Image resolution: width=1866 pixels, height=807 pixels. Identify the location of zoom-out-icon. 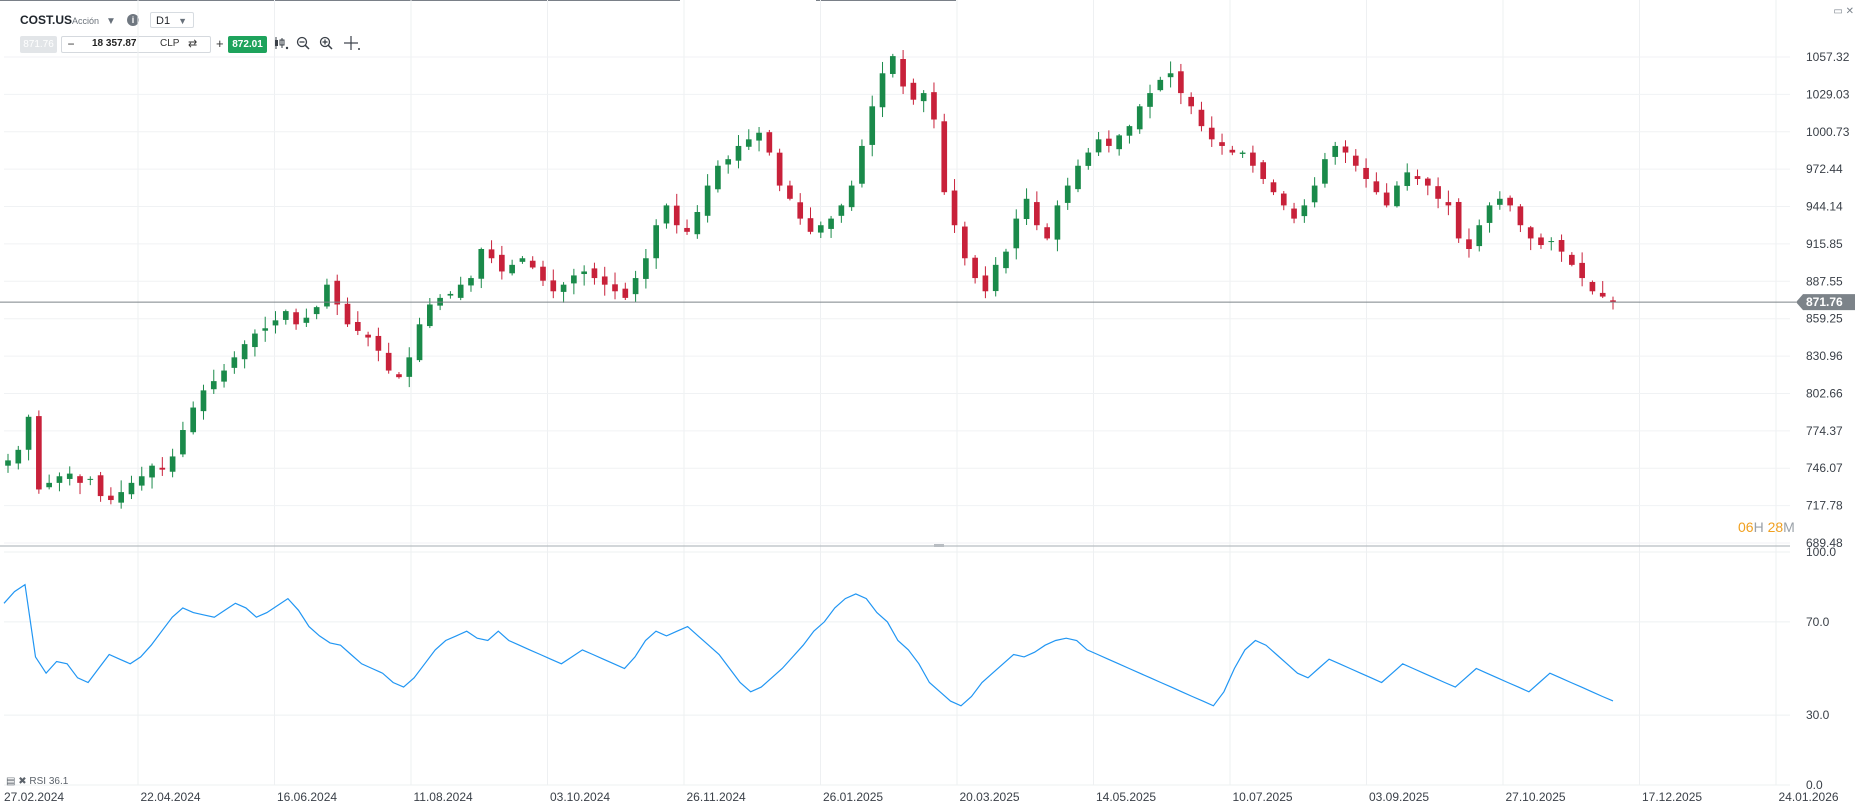
(303, 44).